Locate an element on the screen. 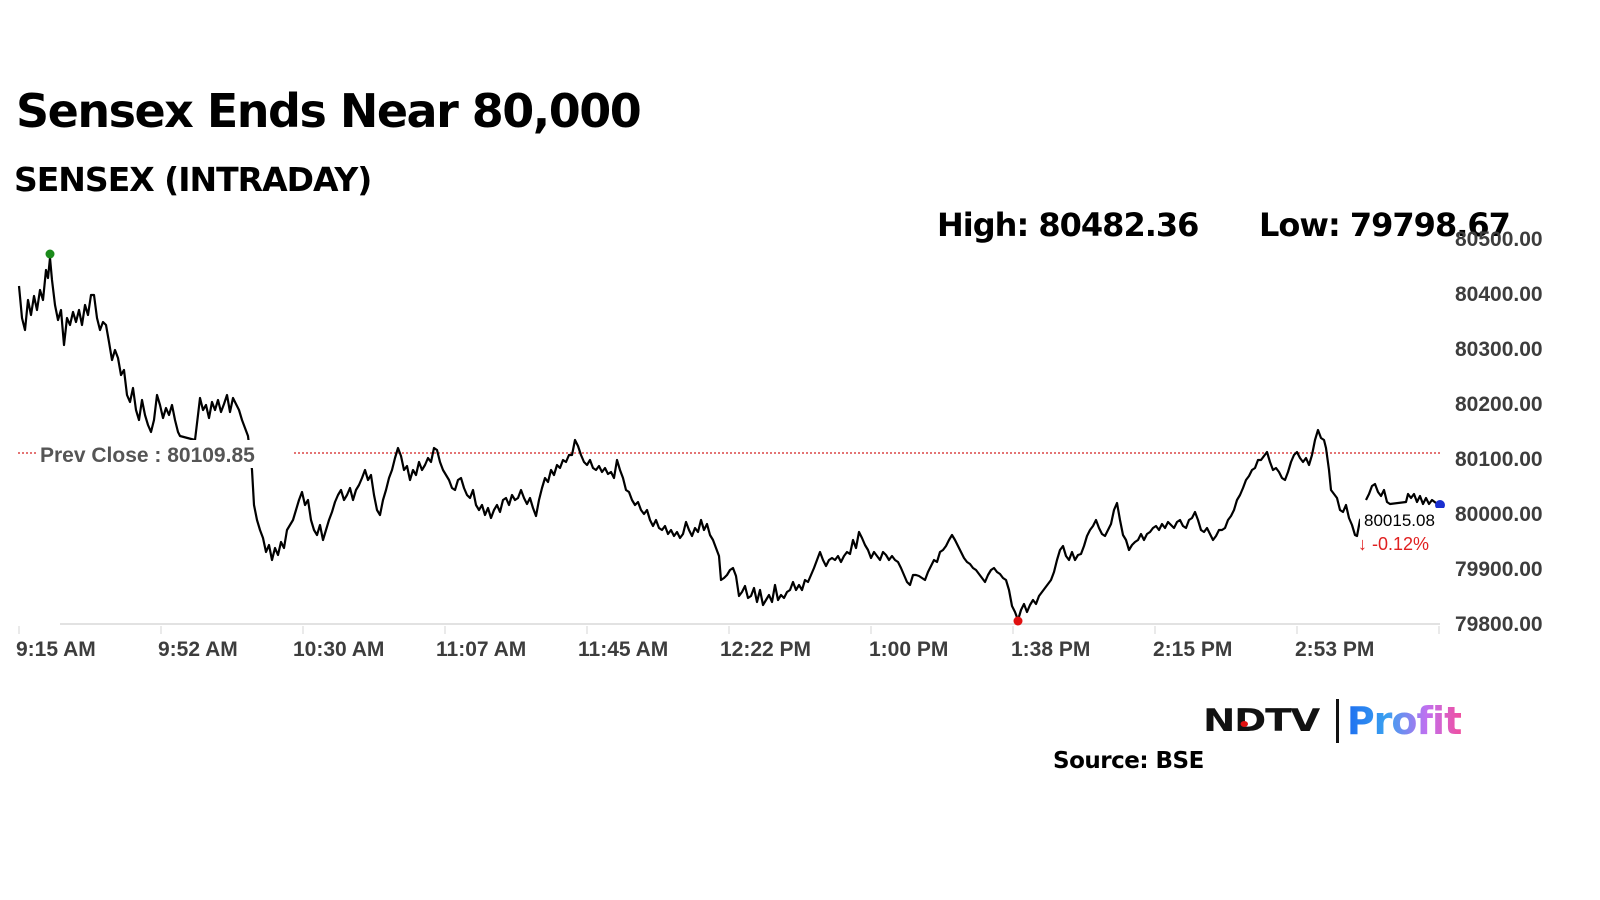 The image size is (1600, 900). profit-wordmark: Profit is located at coordinates (1404, 721).